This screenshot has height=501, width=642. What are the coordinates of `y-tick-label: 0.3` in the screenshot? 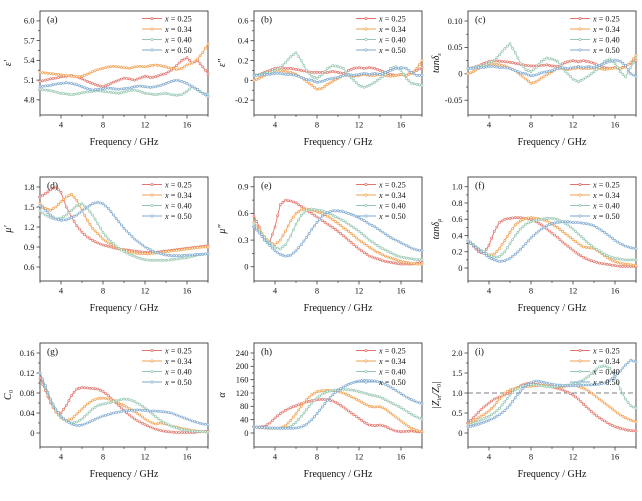 It's located at (243, 240).